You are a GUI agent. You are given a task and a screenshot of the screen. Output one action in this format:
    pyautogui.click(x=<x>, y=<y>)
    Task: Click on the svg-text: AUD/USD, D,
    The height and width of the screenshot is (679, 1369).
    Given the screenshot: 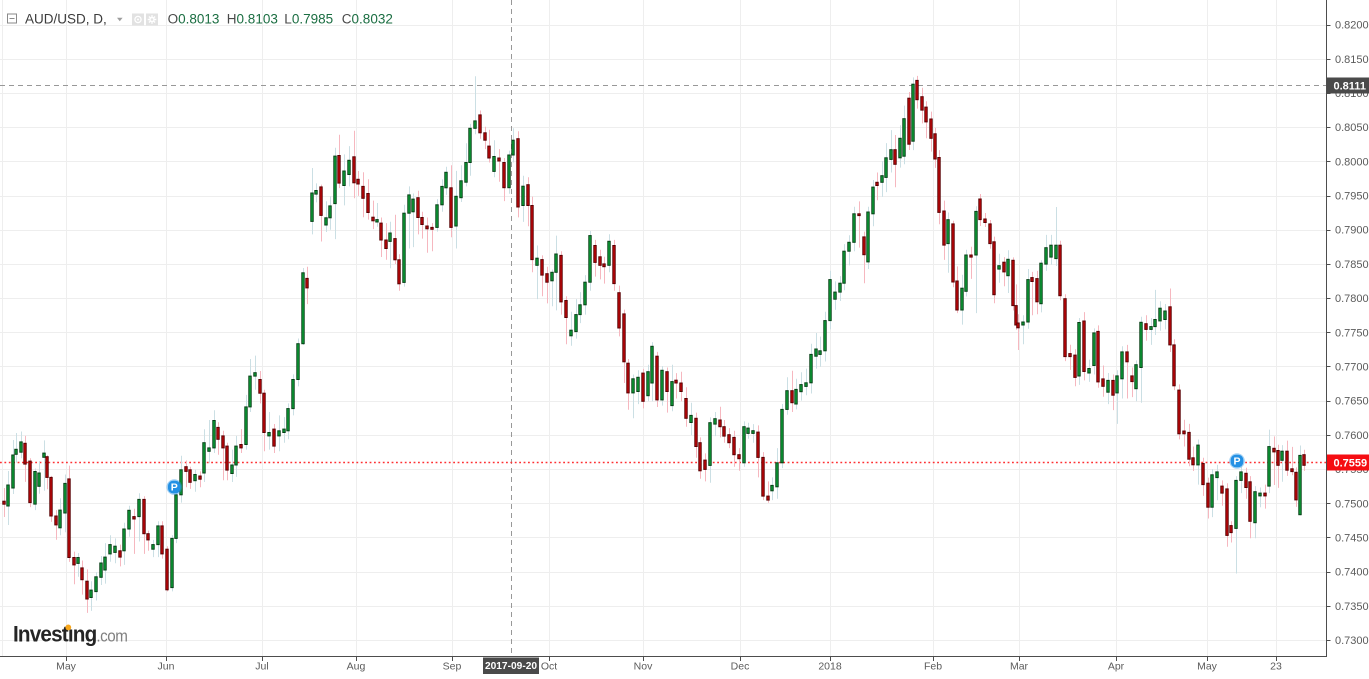 What is the action you would take?
    pyautogui.click(x=66, y=19)
    